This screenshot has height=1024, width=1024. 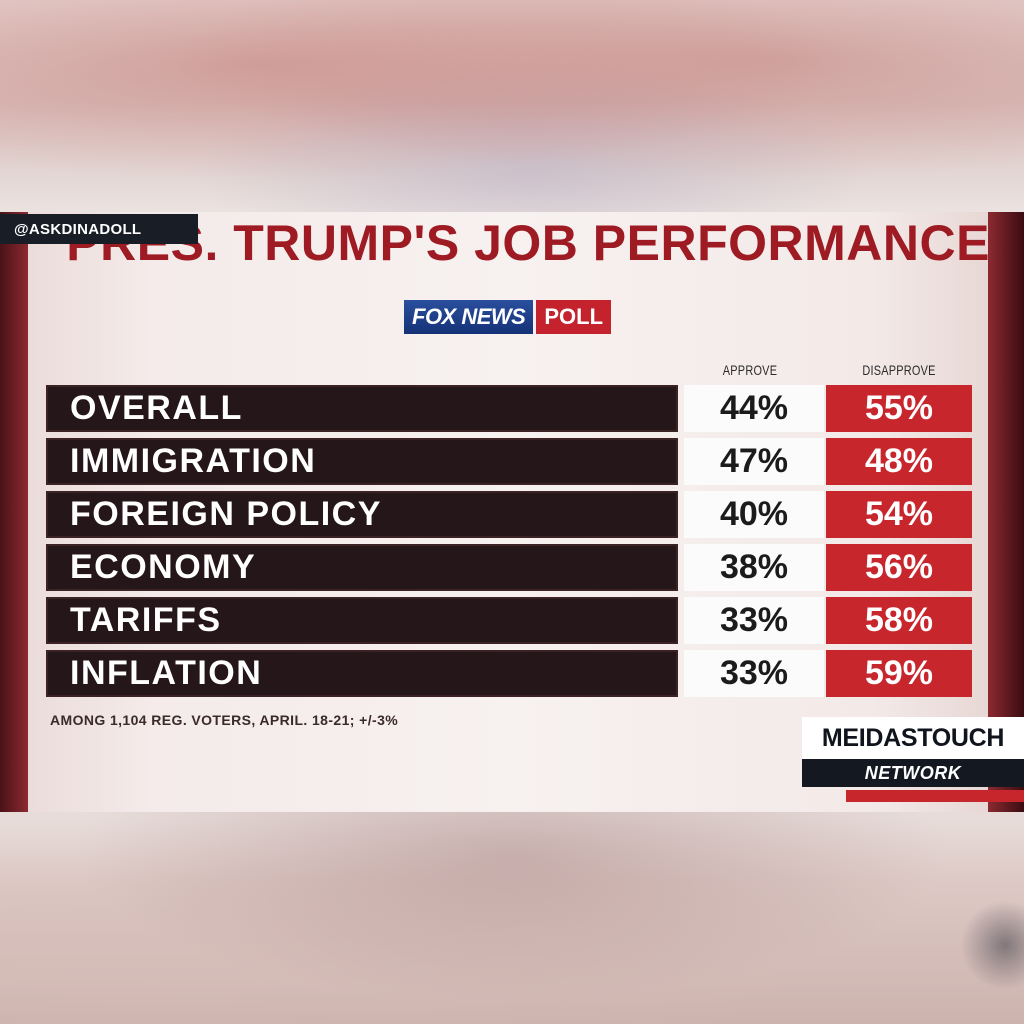 What do you see at coordinates (754, 567) in the screenshot?
I see `approve-value: 38%` at bounding box center [754, 567].